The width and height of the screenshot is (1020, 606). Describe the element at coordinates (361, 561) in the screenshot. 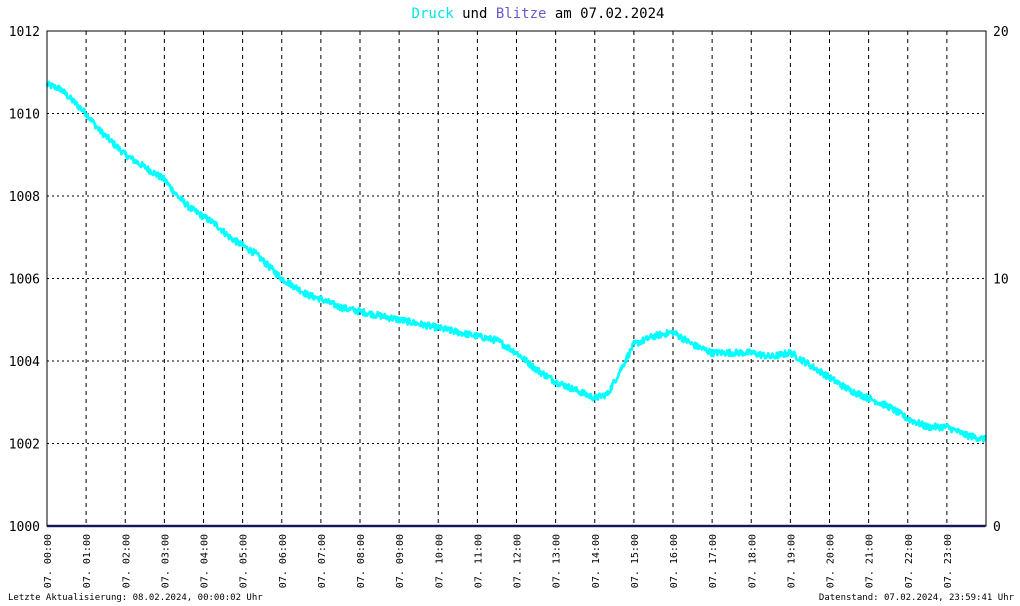

I see `x-tick-label: 07. 08:00` at that location.